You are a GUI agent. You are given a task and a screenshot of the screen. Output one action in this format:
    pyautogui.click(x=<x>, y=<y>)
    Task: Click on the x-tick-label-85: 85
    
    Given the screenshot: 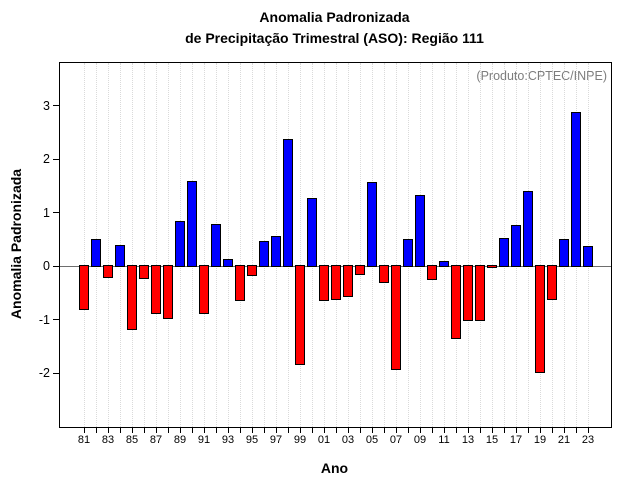 What is the action you would take?
    pyautogui.click(x=132, y=440)
    